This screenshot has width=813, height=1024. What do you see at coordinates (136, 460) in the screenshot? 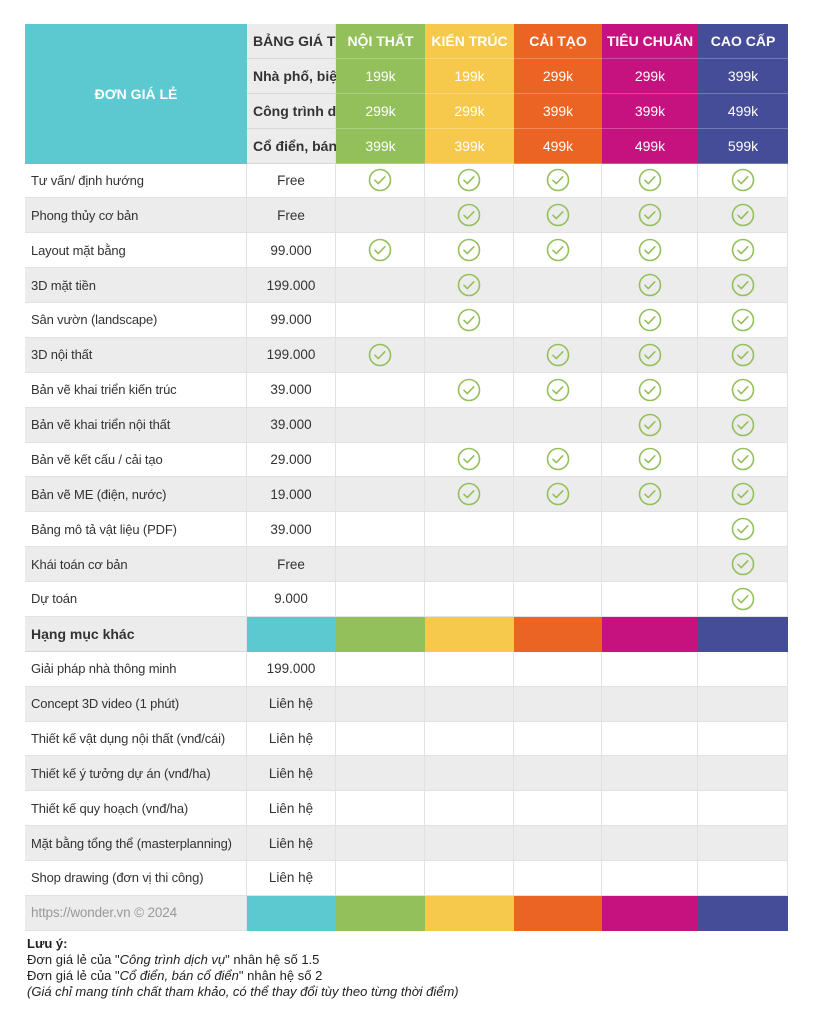
I see `item-label: Bản vẽ kết cấu / cải tạo` at bounding box center [136, 460].